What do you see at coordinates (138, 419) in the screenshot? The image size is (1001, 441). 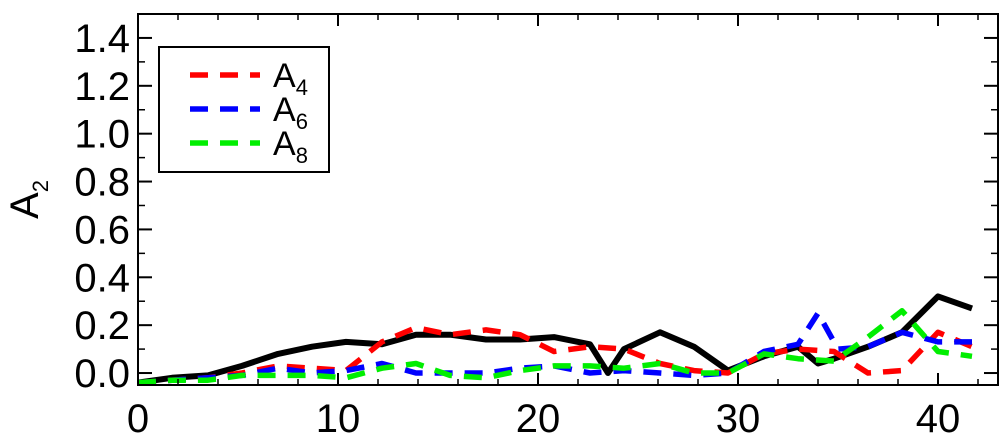 I see `x-tick-label: 0` at bounding box center [138, 419].